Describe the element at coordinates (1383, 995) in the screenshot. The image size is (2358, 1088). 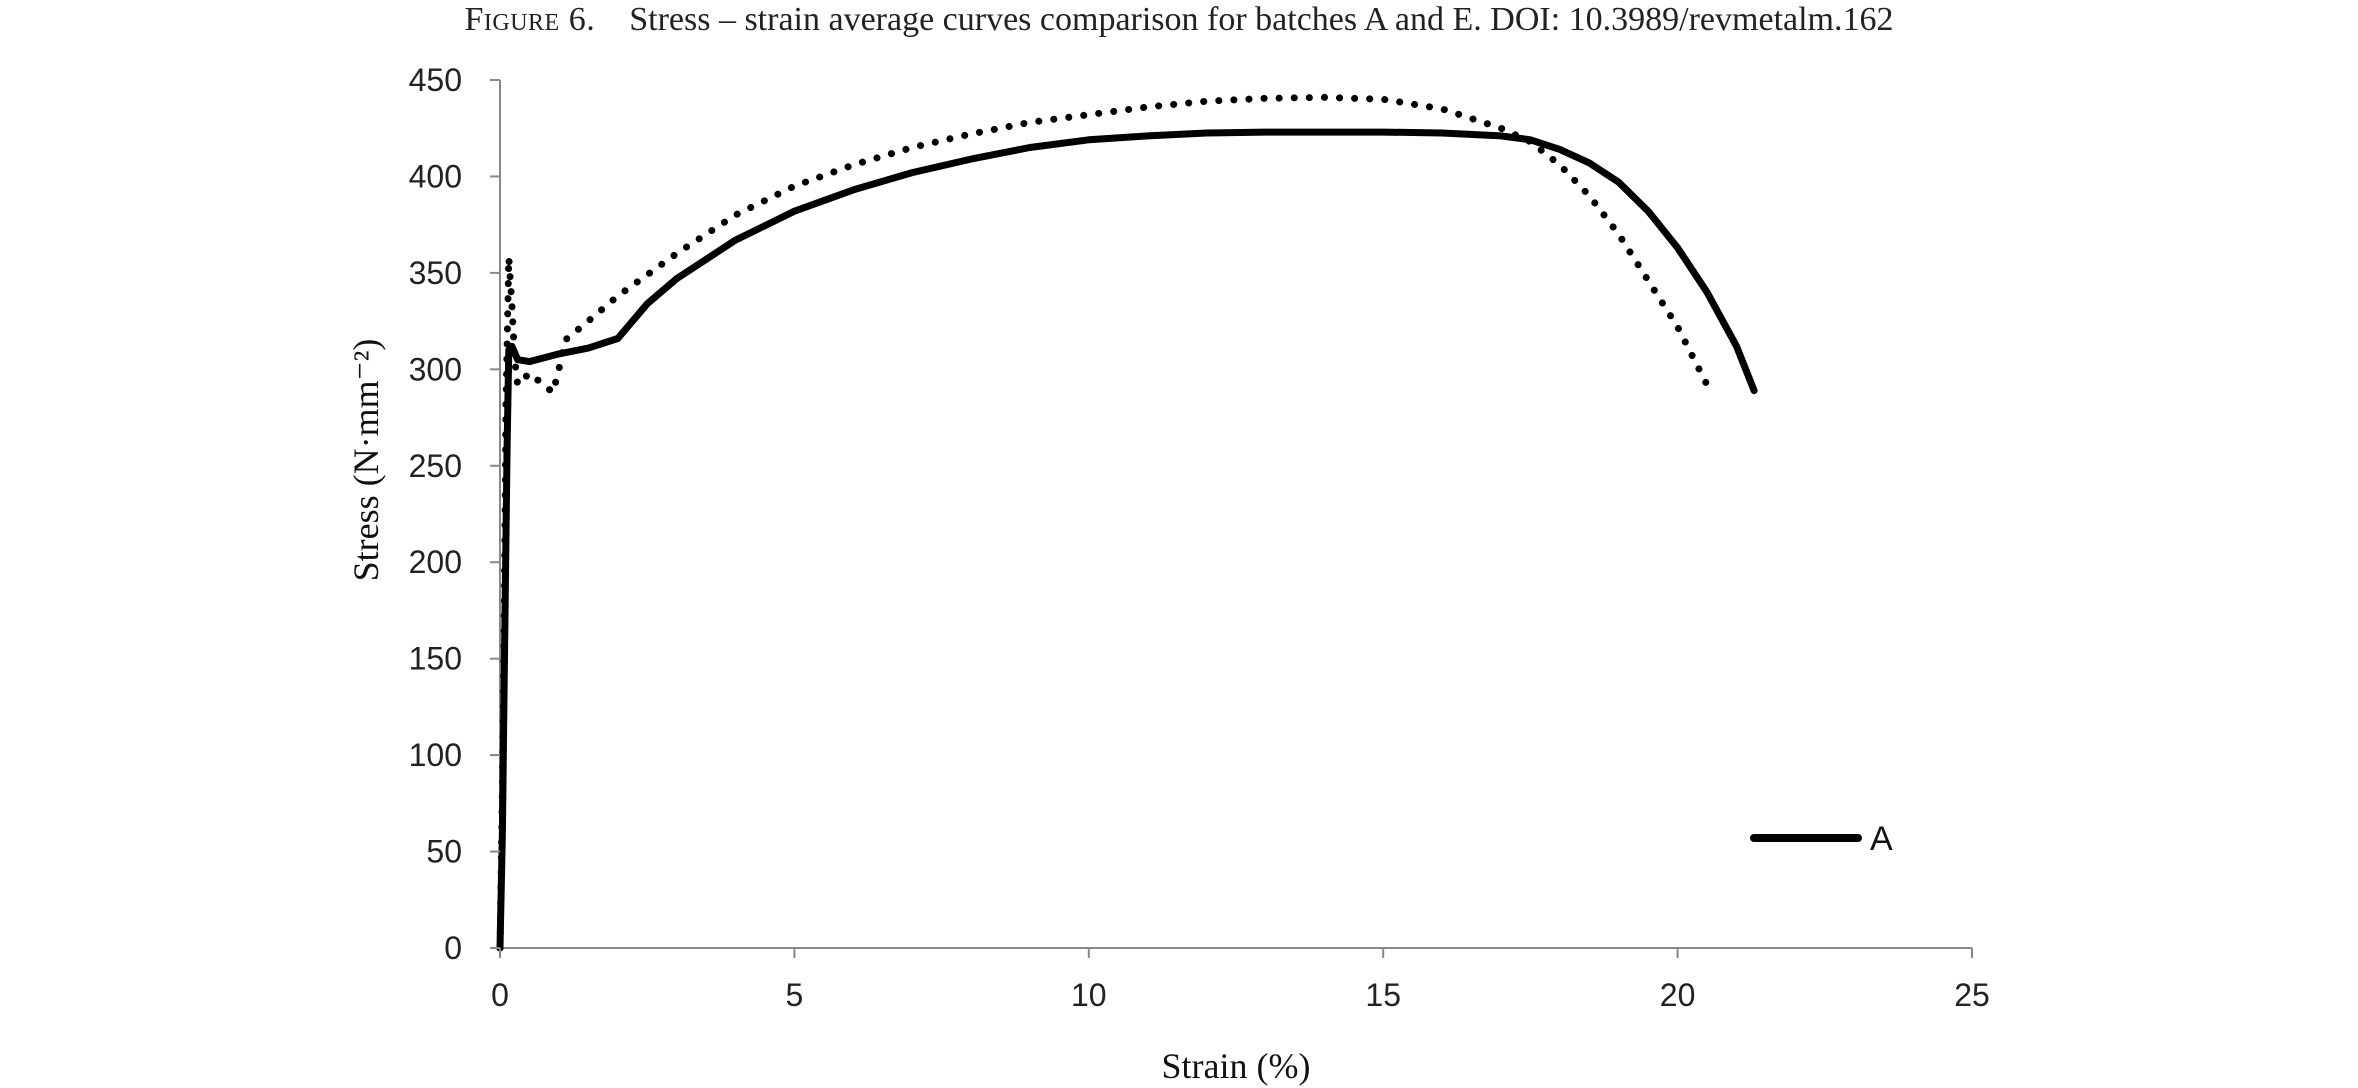
I see `x-tick-label: 15` at that location.